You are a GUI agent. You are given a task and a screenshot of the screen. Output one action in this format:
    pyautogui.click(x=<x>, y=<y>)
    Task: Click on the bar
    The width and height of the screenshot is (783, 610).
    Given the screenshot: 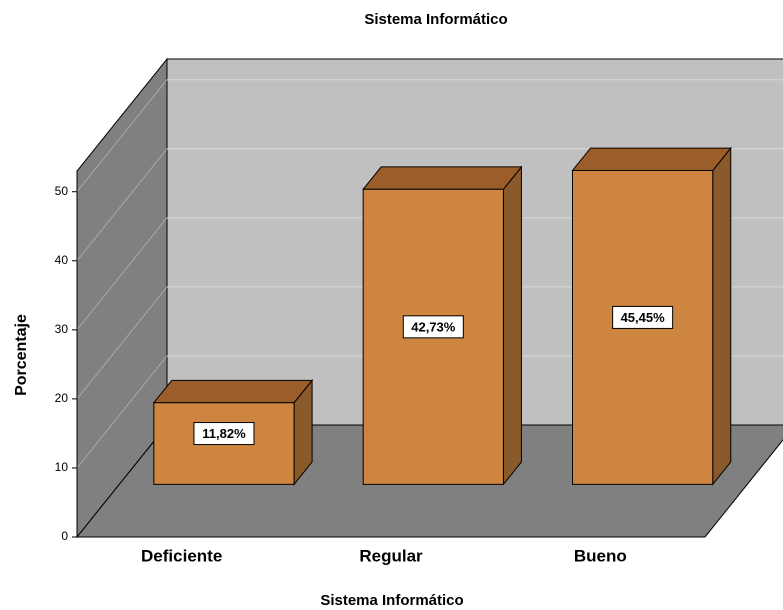 What is the action you would take?
    pyautogui.click(x=643, y=327)
    